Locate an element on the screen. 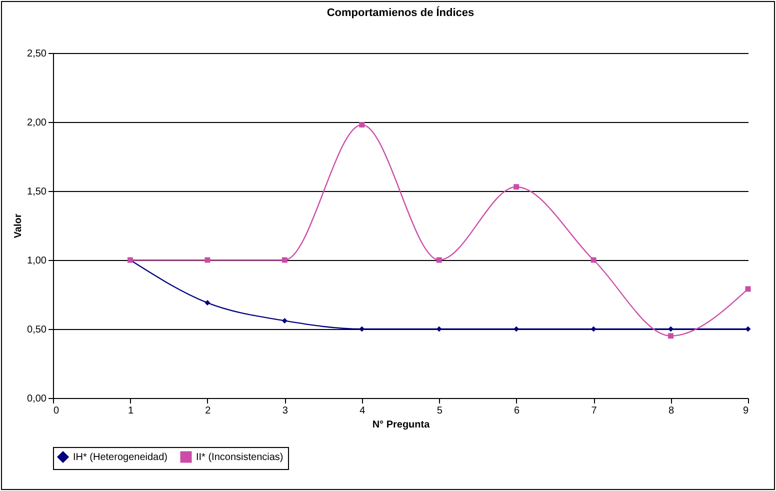 Image resolution: width=776 pixels, height=491 pixels. y-tick-label: 0,00 is located at coordinates (37, 399).